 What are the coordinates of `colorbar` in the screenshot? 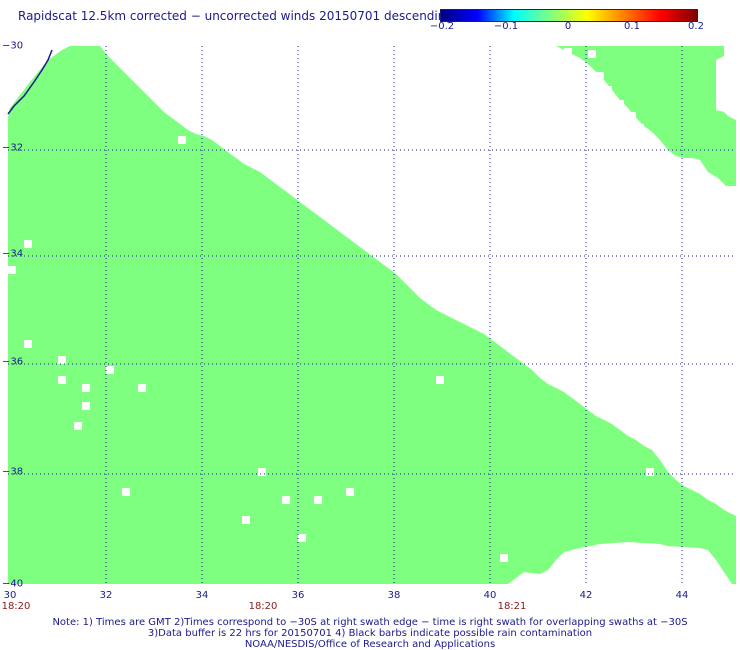 It's located at (569, 15).